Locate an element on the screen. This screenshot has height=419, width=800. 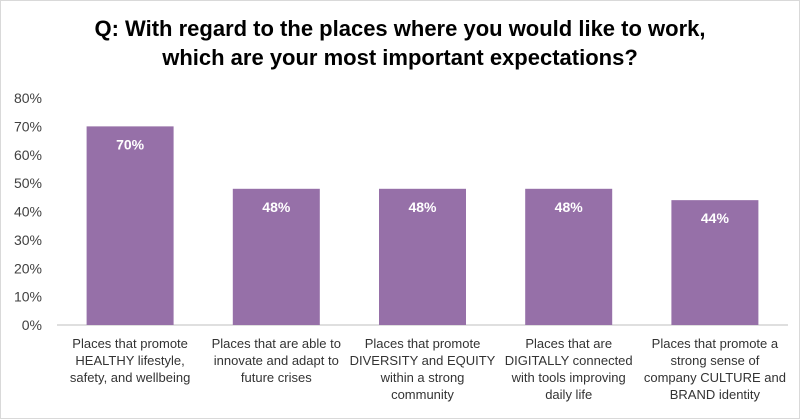
x-category-label: strong sense of is located at coordinates (714, 360).